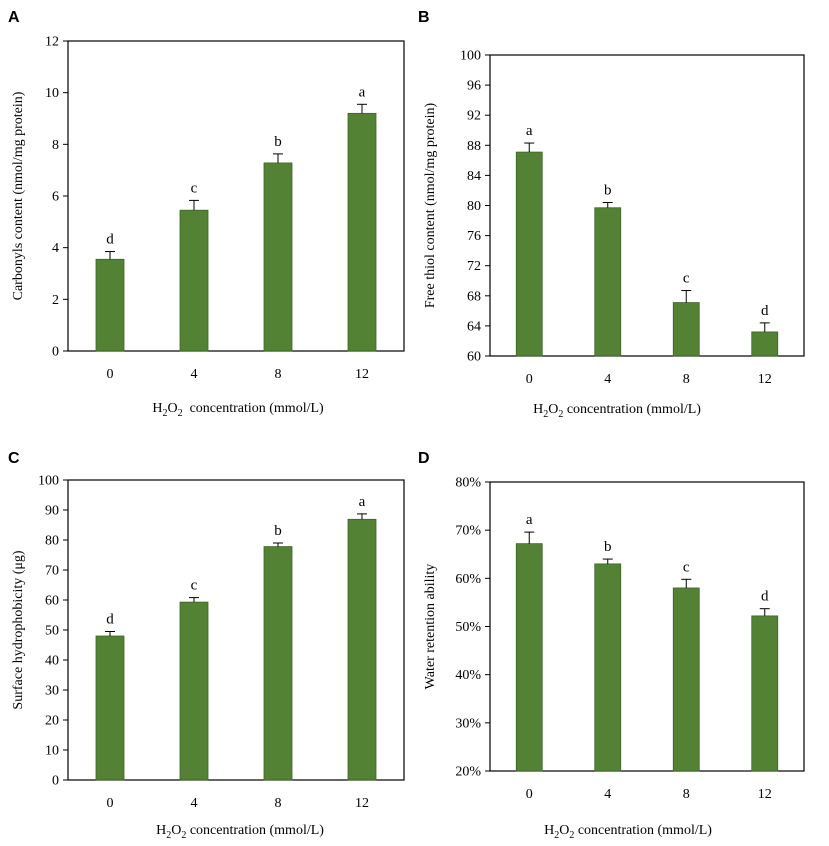 The image size is (829, 846). I want to click on y-tick-label: 30, so click(52, 691).